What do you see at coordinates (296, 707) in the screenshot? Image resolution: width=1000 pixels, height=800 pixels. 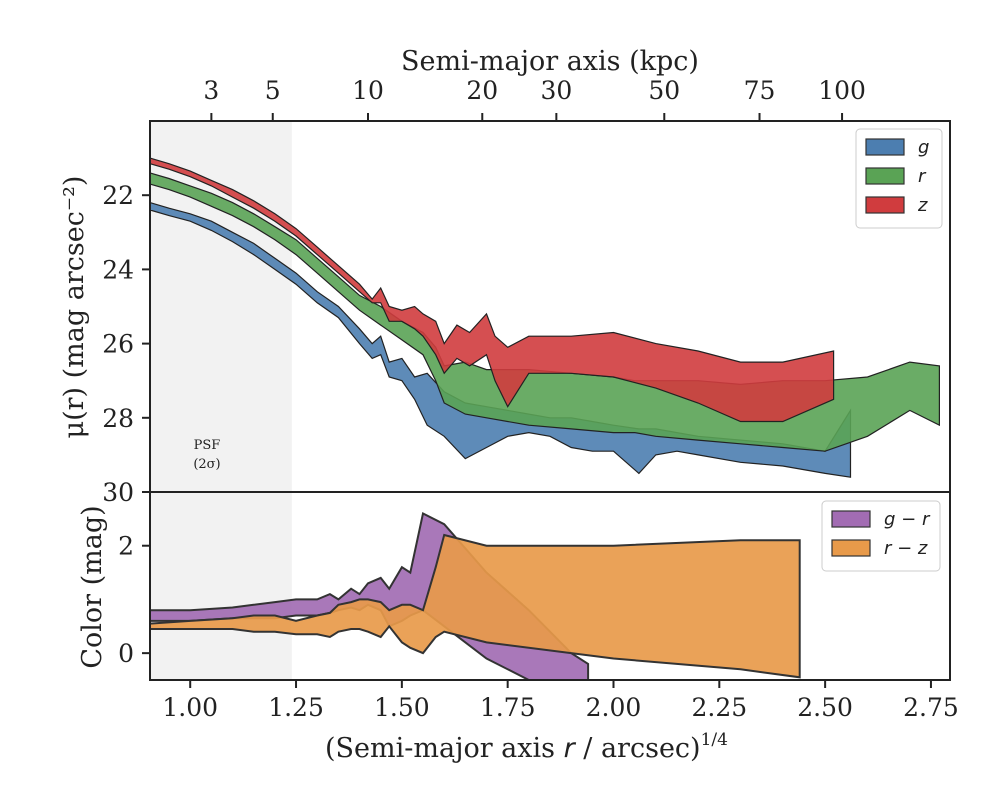 I see `x-tick-label: 1.25` at bounding box center [296, 707].